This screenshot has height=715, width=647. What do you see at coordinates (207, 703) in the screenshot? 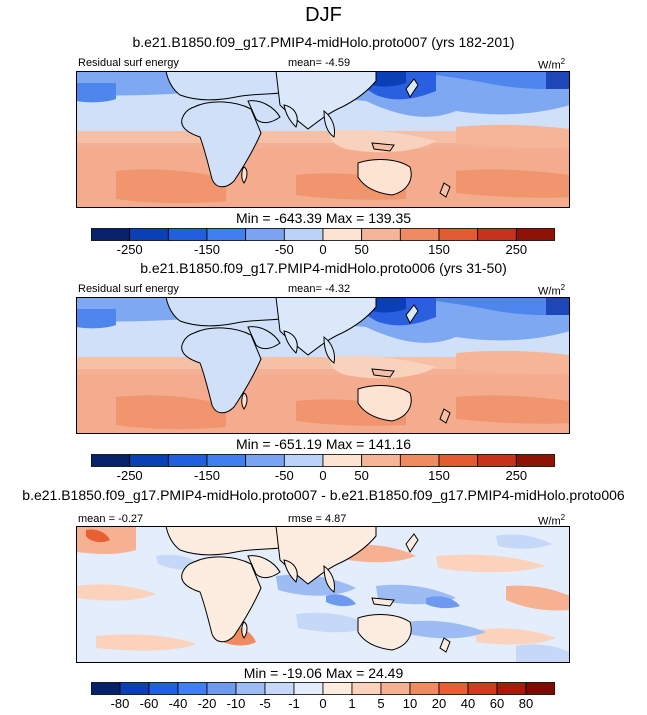
I see `colorbar-tick-label: -20` at bounding box center [207, 703].